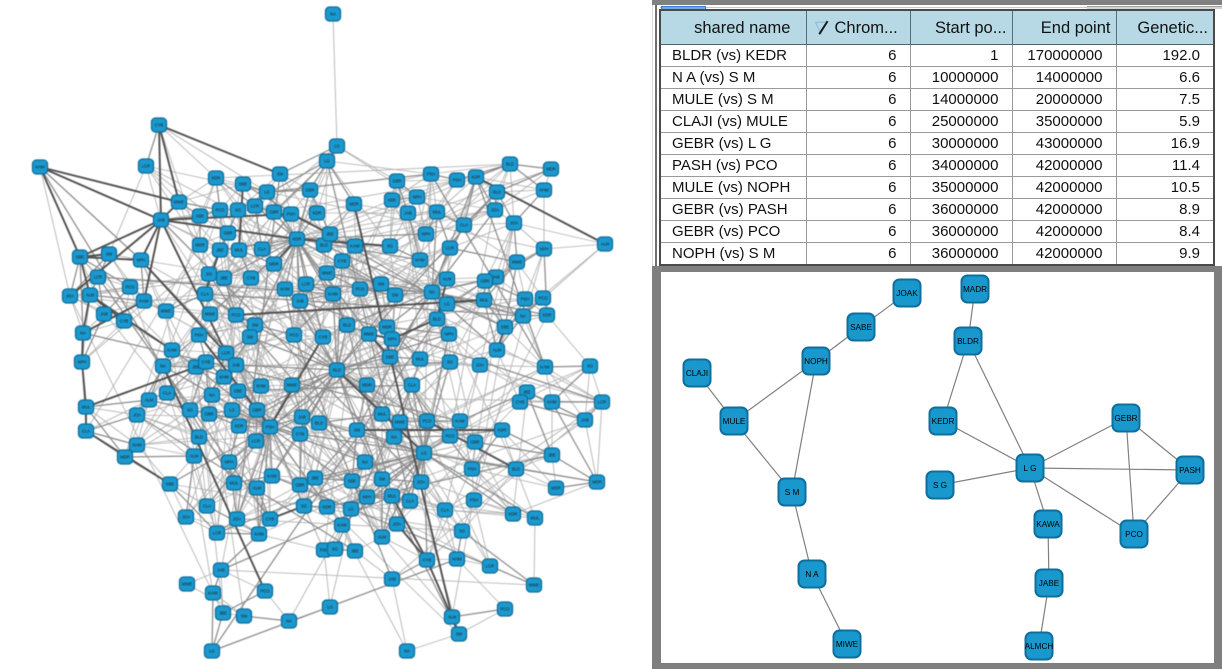 Image resolution: width=1222 pixels, height=669 pixels. What do you see at coordinates (812, 574) in the screenshot?
I see `svg-text: N A` at bounding box center [812, 574].